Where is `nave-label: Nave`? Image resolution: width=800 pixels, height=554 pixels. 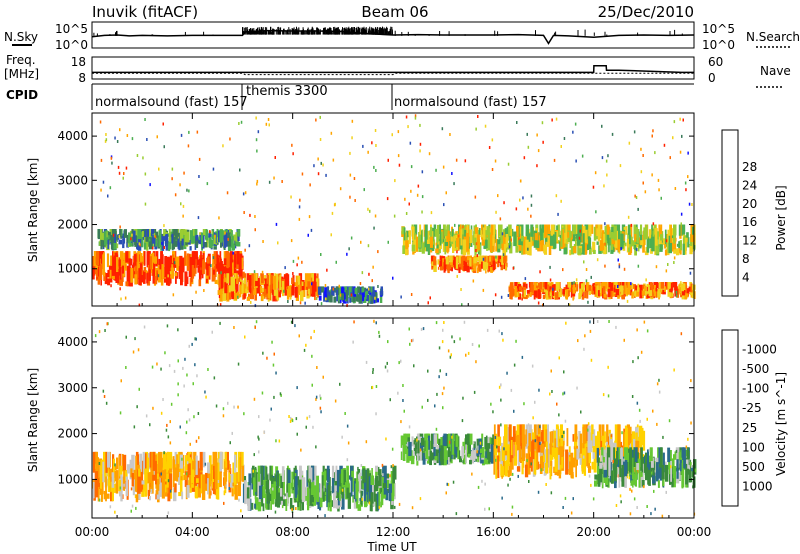
nave-label: Nave is located at coordinates (775, 71).